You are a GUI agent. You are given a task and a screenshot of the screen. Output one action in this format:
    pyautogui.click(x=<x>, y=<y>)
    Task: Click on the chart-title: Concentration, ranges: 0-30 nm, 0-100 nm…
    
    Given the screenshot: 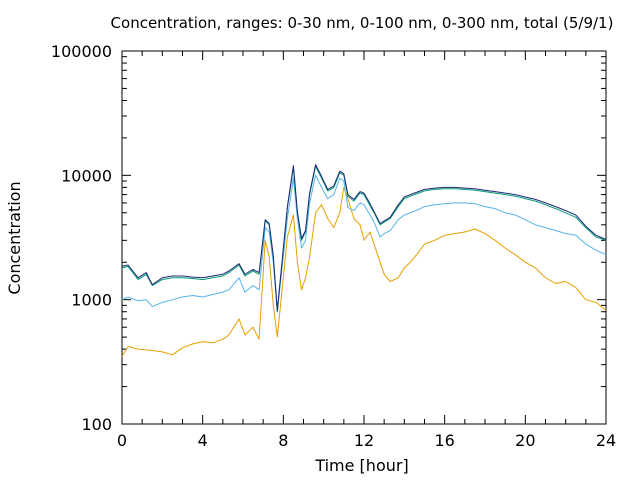 What is the action you would take?
    pyautogui.click(x=362, y=23)
    